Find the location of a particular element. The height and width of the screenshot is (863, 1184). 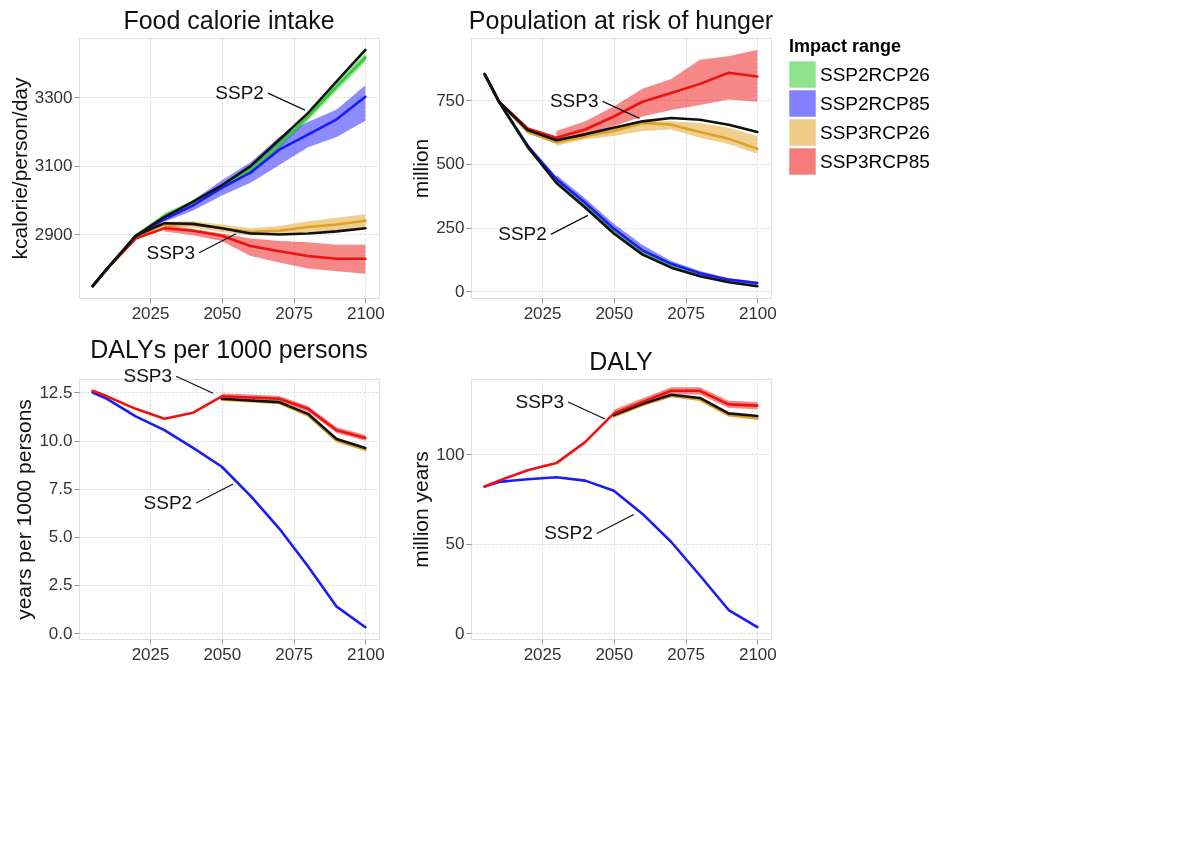

y-tick-label: 2.5 is located at coordinates (60, 585).